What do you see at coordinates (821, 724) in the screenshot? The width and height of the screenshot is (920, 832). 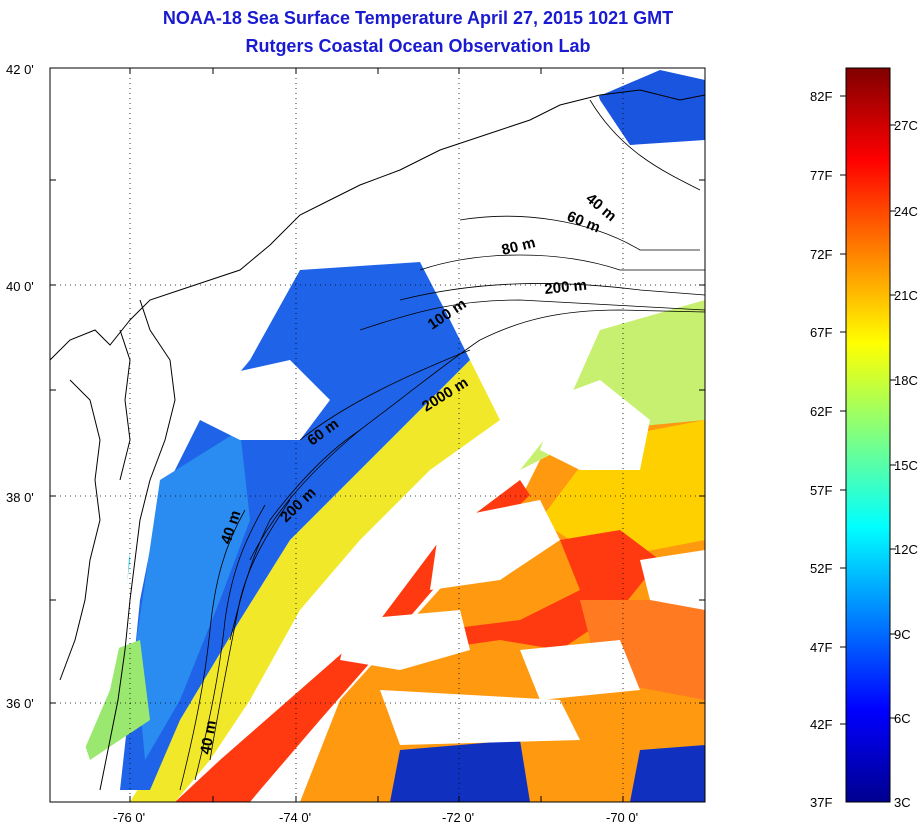 I see `colorbar-f-42: 42F` at bounding box center [821, 724].